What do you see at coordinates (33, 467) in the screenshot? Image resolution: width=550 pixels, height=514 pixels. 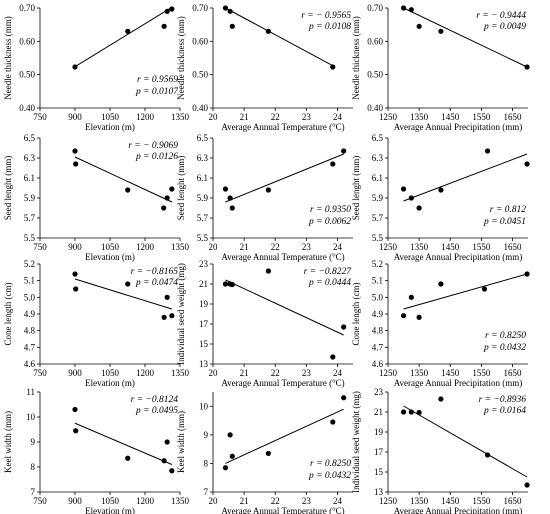 I see `y-tick-label: 8` at bounding box center [33, 467].